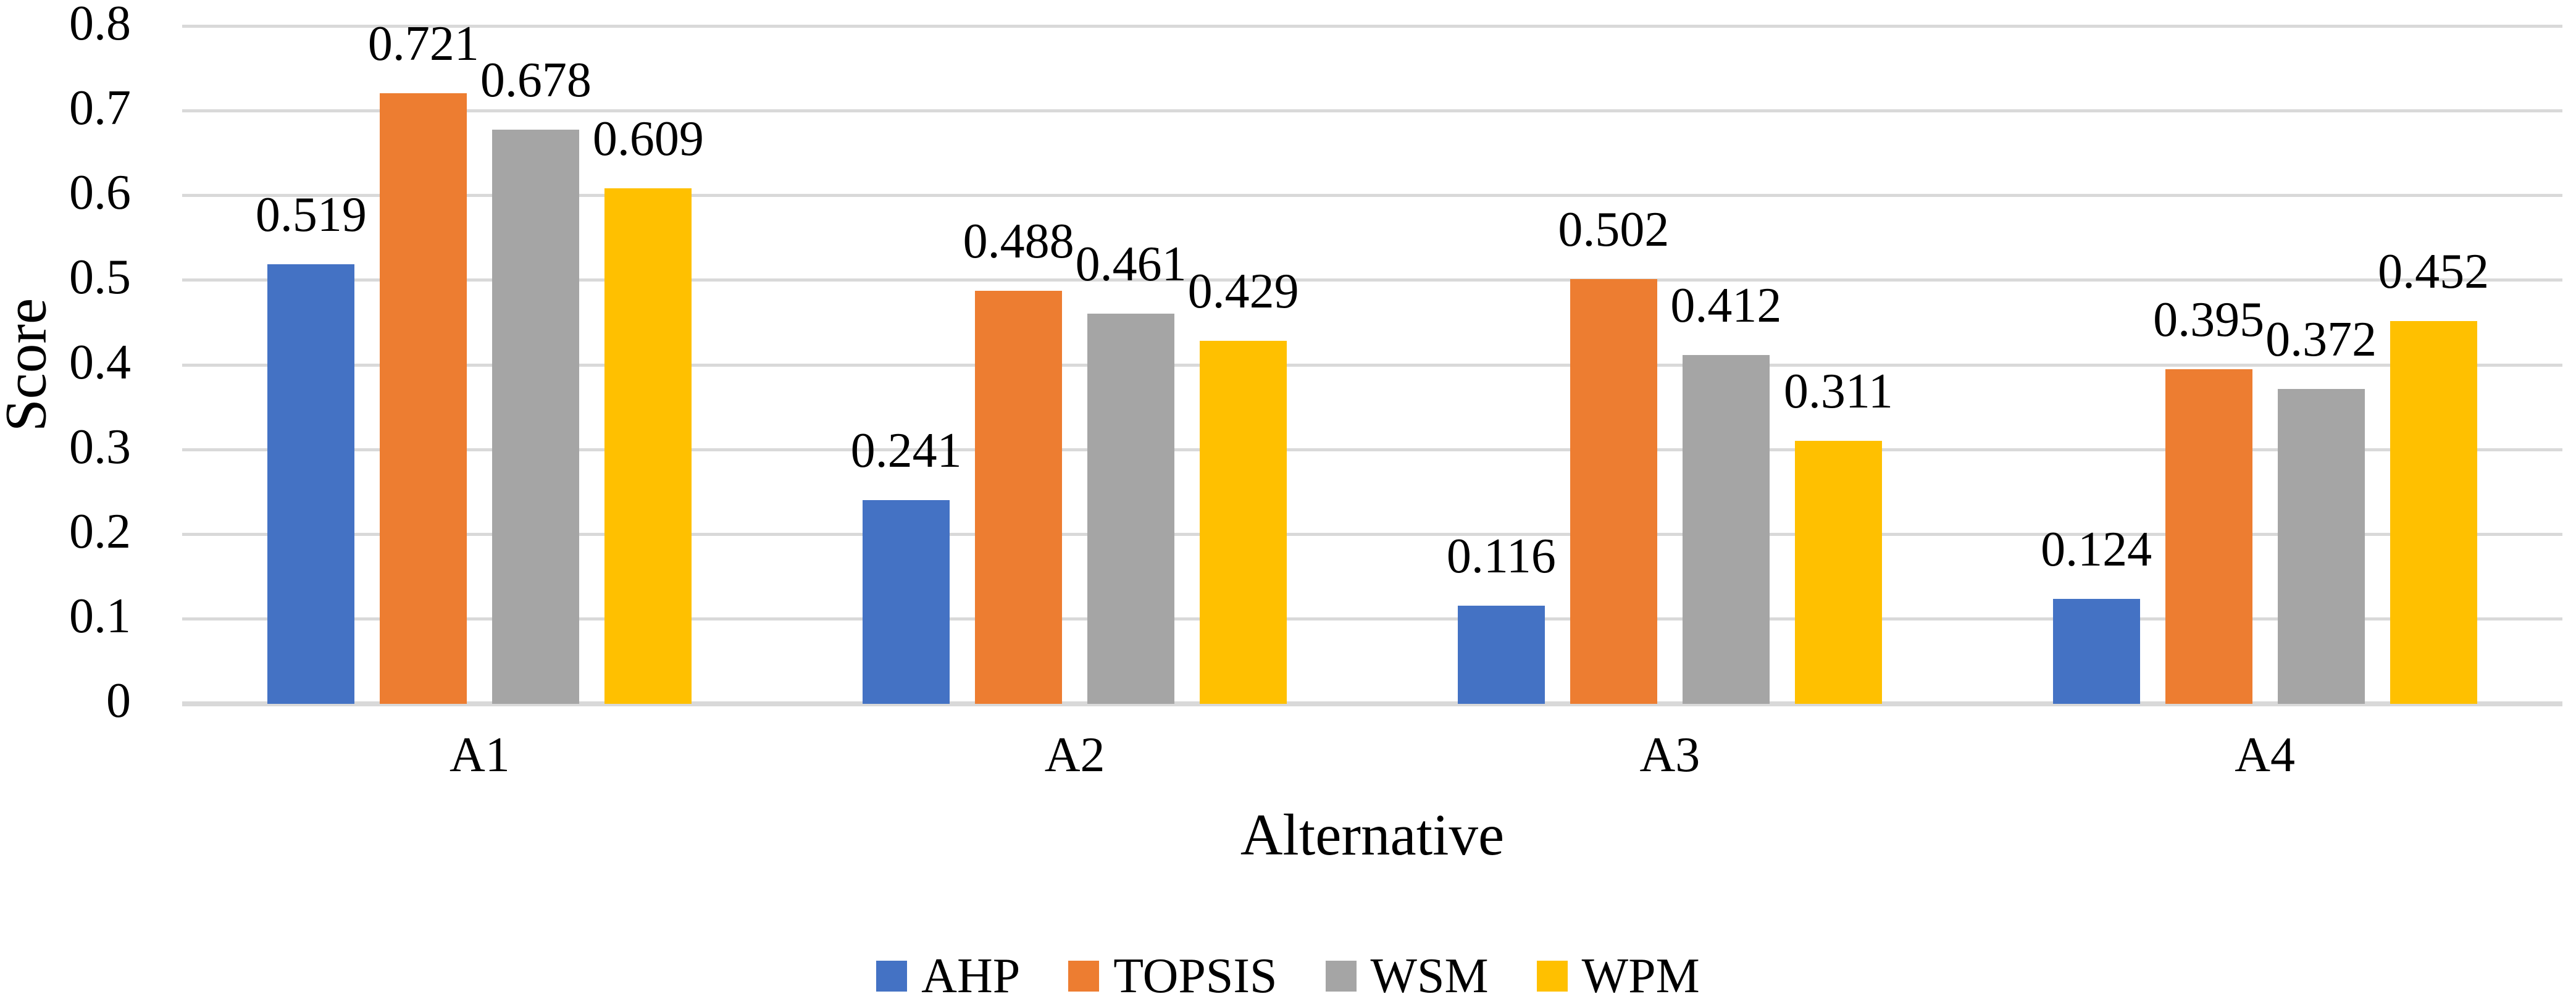 Image resolution: width=2576 pixels, height=1007 pixels. I want to click on bar-ahp-a1: 0.519, so click(311, 447).